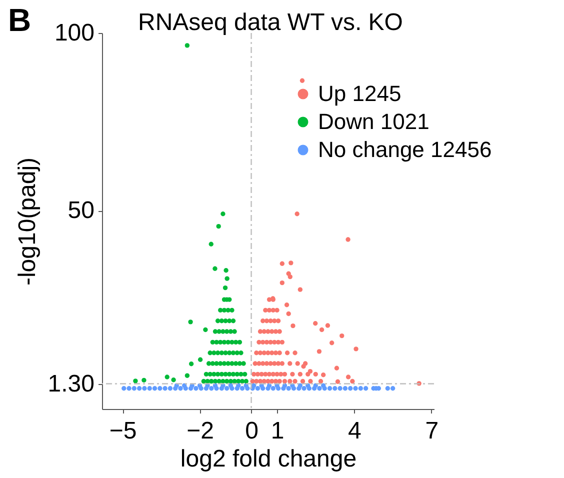 The image size is (564, 478). I want to click on x-axis-title: log2 fold change, so click(268, 459).